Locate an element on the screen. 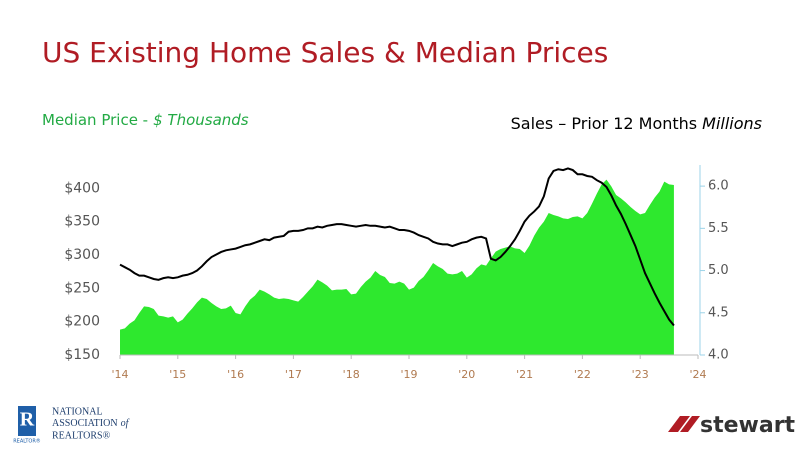 The width and height of the screenshot is (800, 450). nar-small: REALTOR® is located at coordinates (27, 441).